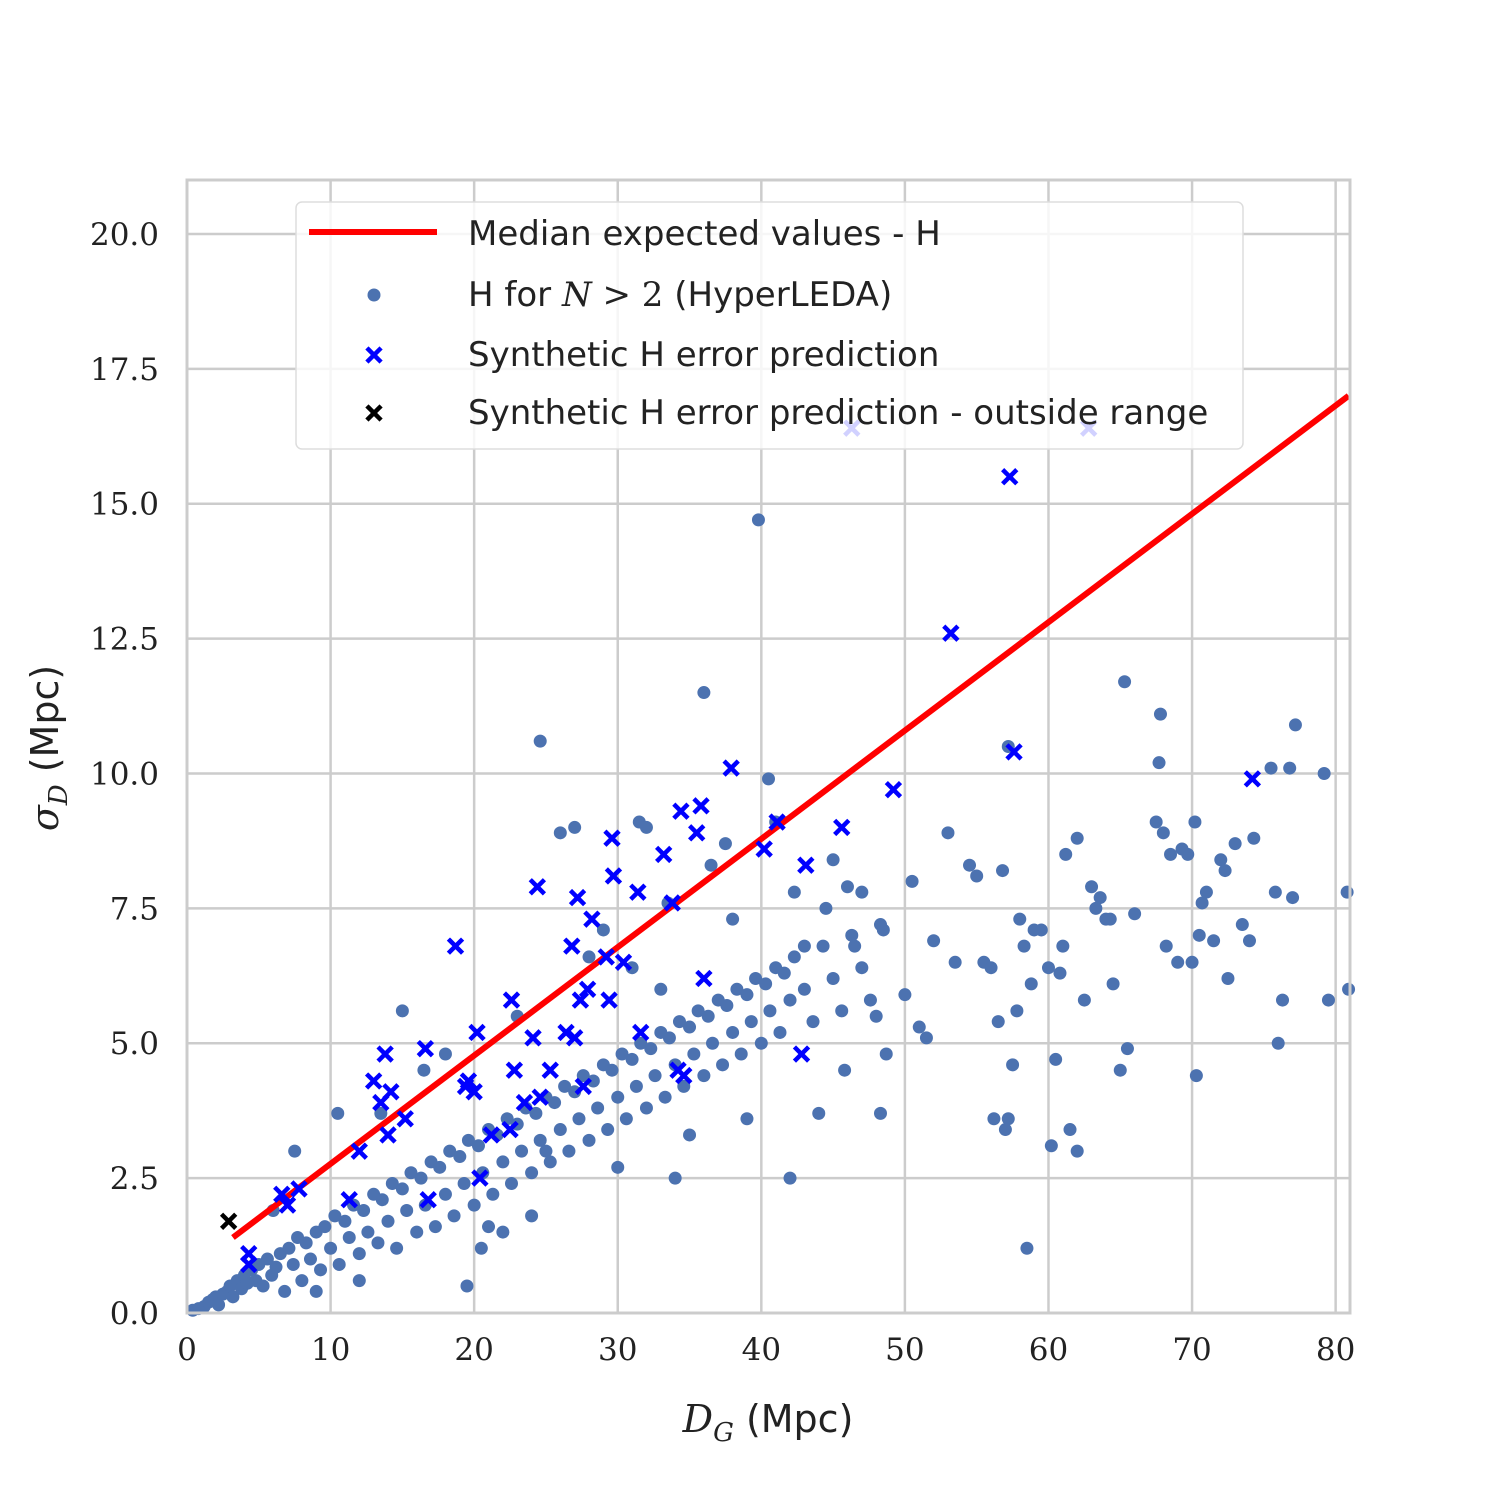  What do you see at coordinates (59, 795) in the screenshot?
I see `y-axis-subscript: D` at bounding box center [59, 795].